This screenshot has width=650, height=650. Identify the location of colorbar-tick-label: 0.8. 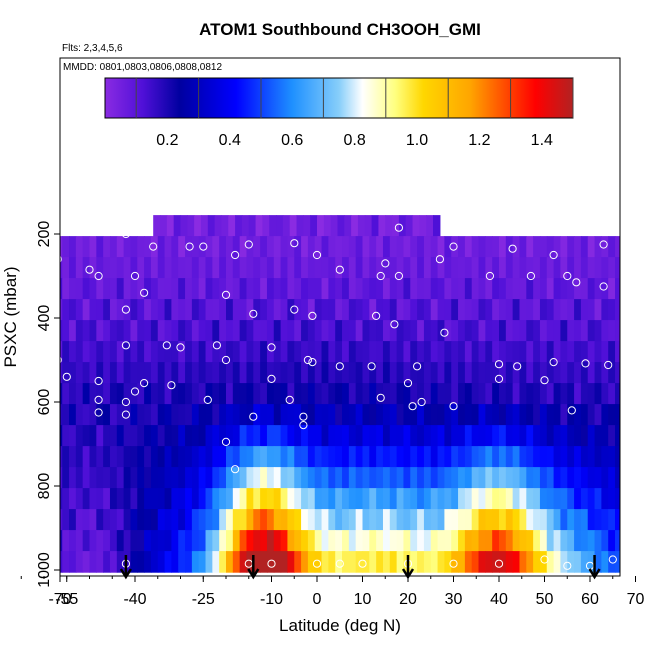
(354, 140).